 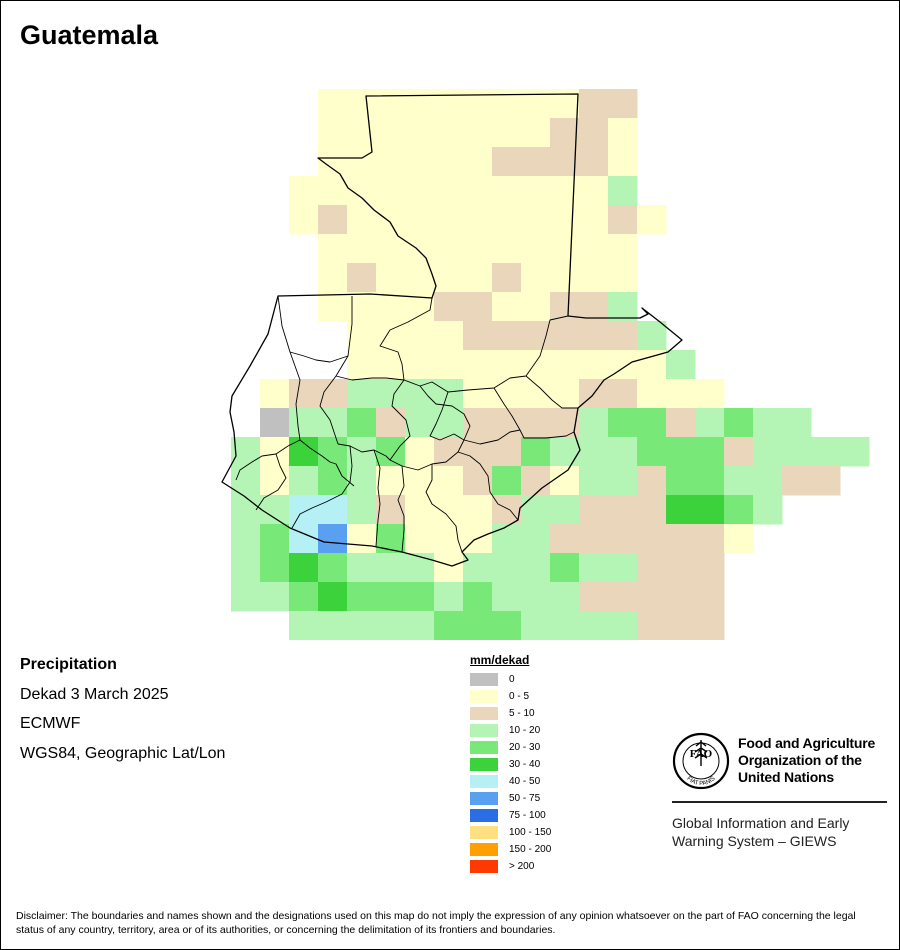 I want to click on legend-item: 50 - 75, so click(x=510, y=798).